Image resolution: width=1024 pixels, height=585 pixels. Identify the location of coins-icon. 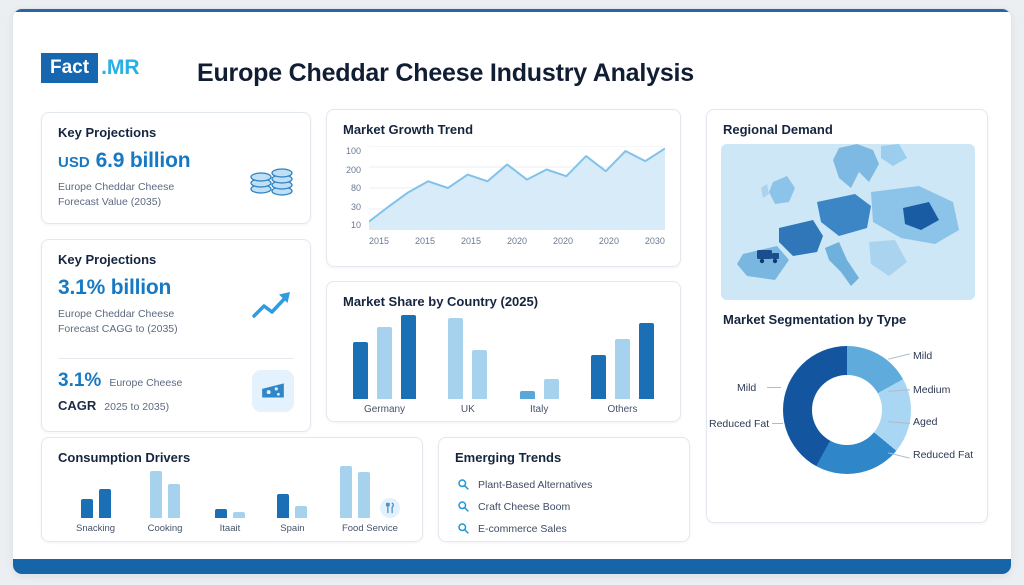
(272, 179).